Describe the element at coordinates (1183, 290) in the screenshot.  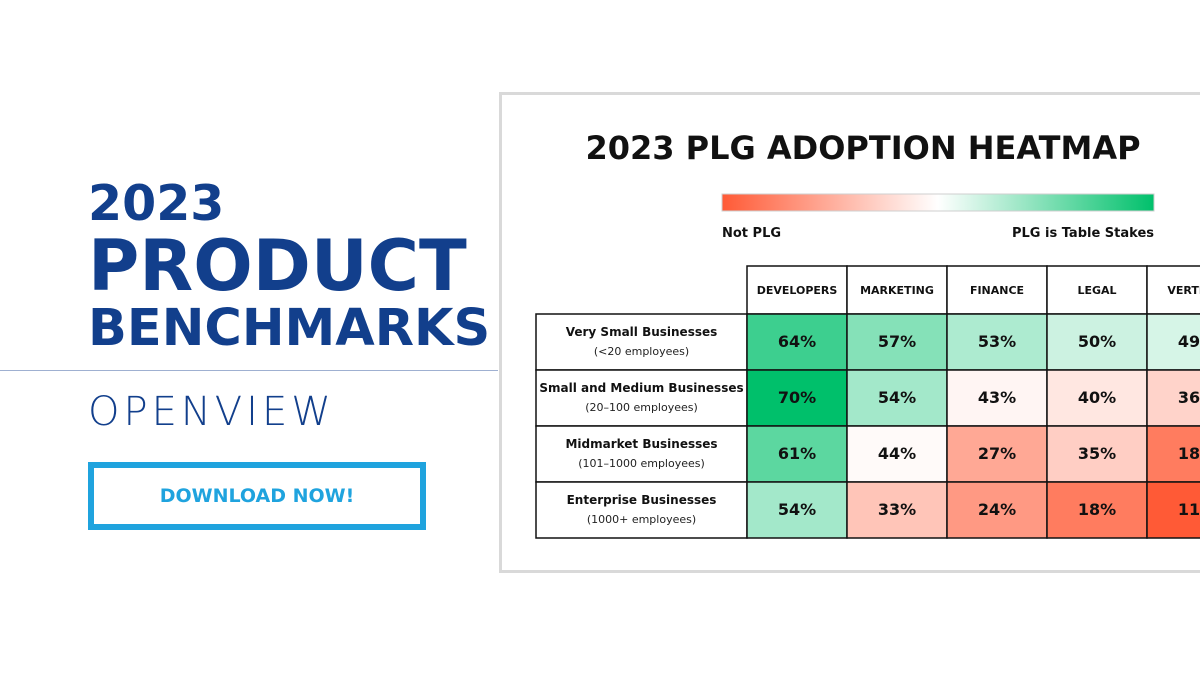
I see `column-header-label: VERTICAL` at that location.